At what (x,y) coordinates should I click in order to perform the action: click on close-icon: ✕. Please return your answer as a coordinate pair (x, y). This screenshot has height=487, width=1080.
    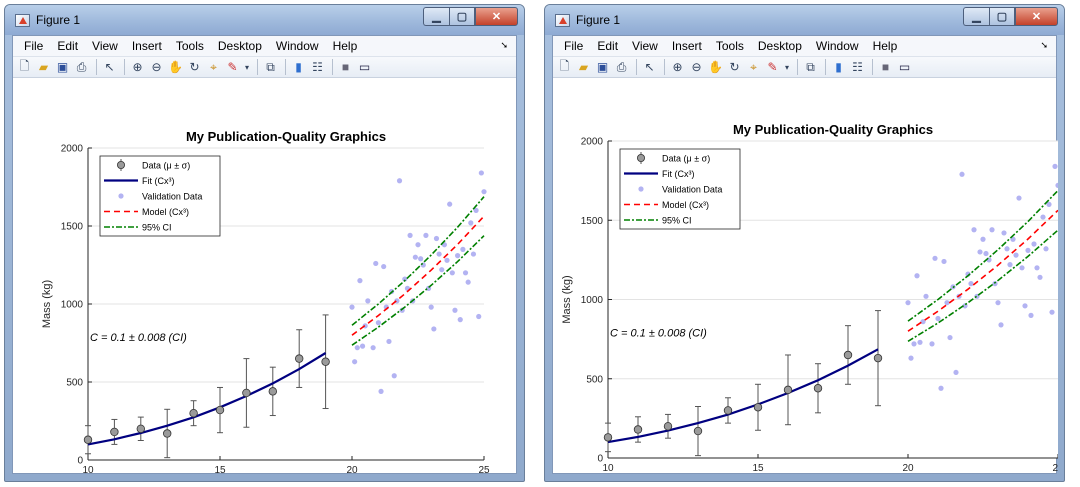
    Looking at the image, I should click on (496, 17).